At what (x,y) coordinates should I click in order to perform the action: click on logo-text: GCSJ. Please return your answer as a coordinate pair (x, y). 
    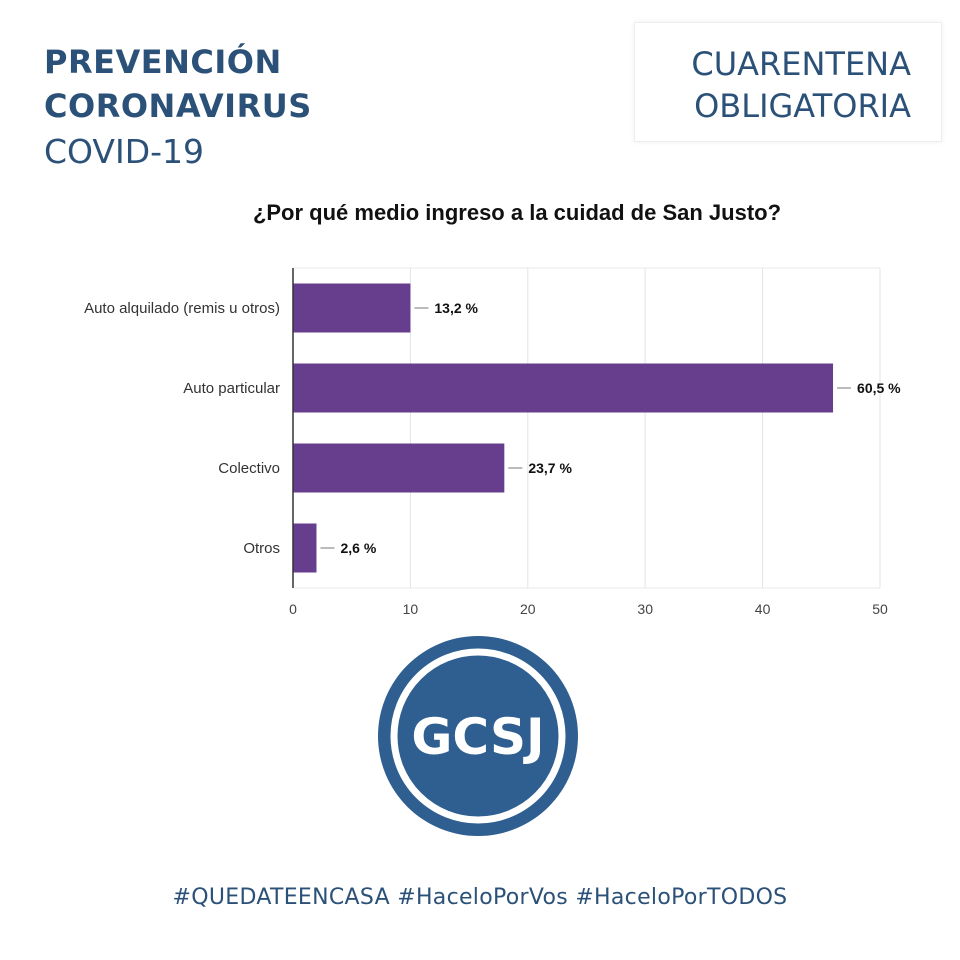
    Looking at the image, I should click on (477, 737).